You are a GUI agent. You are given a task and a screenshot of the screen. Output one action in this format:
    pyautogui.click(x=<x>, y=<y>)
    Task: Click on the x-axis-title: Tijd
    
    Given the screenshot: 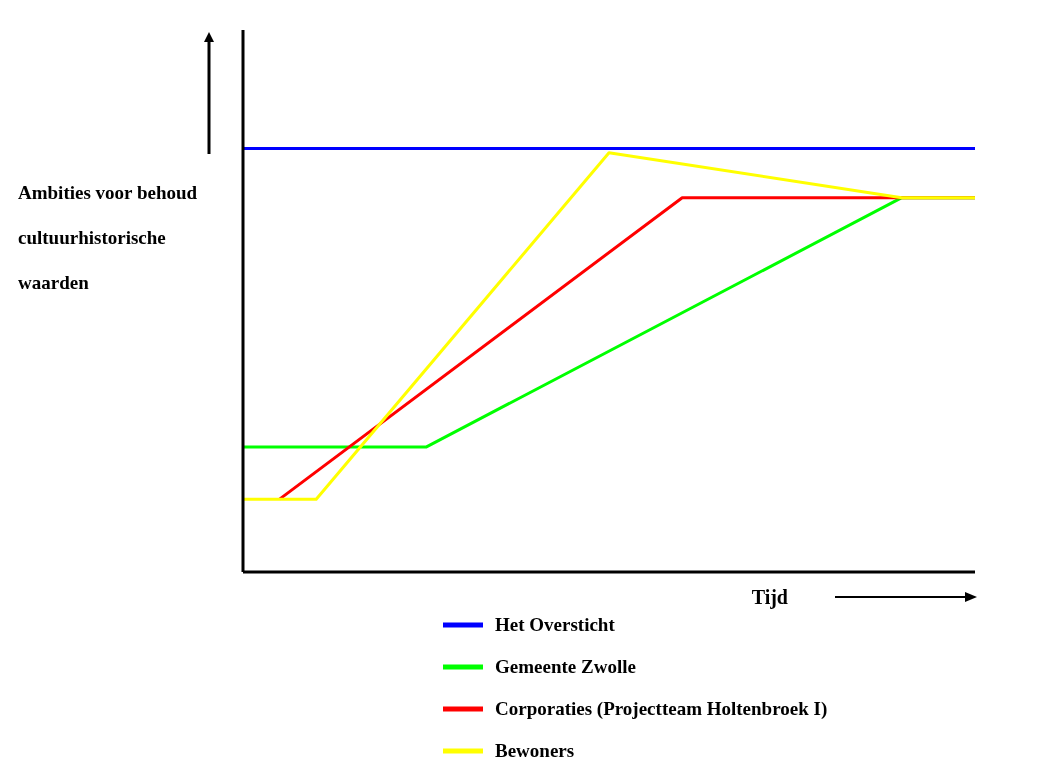 What is the action you would take?
    pyautogui.click(x=769, y=597)
    